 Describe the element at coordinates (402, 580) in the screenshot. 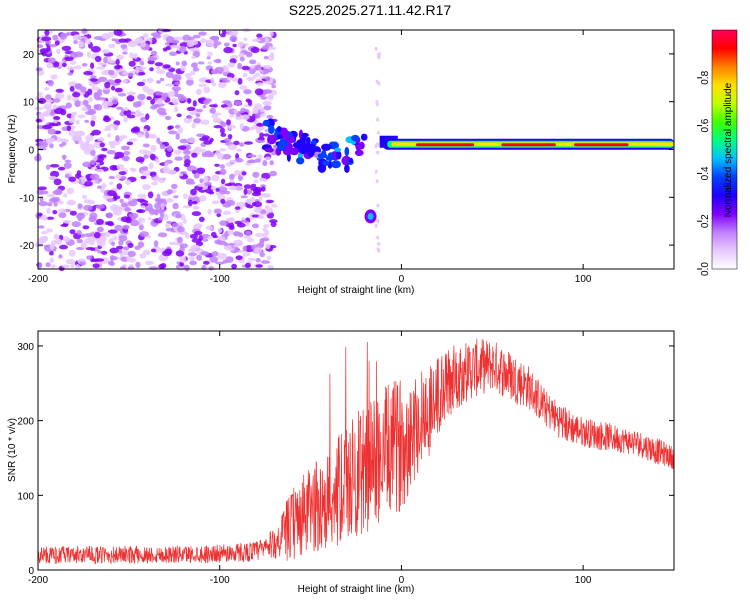

I see `x-tick-label: 0` at that location.